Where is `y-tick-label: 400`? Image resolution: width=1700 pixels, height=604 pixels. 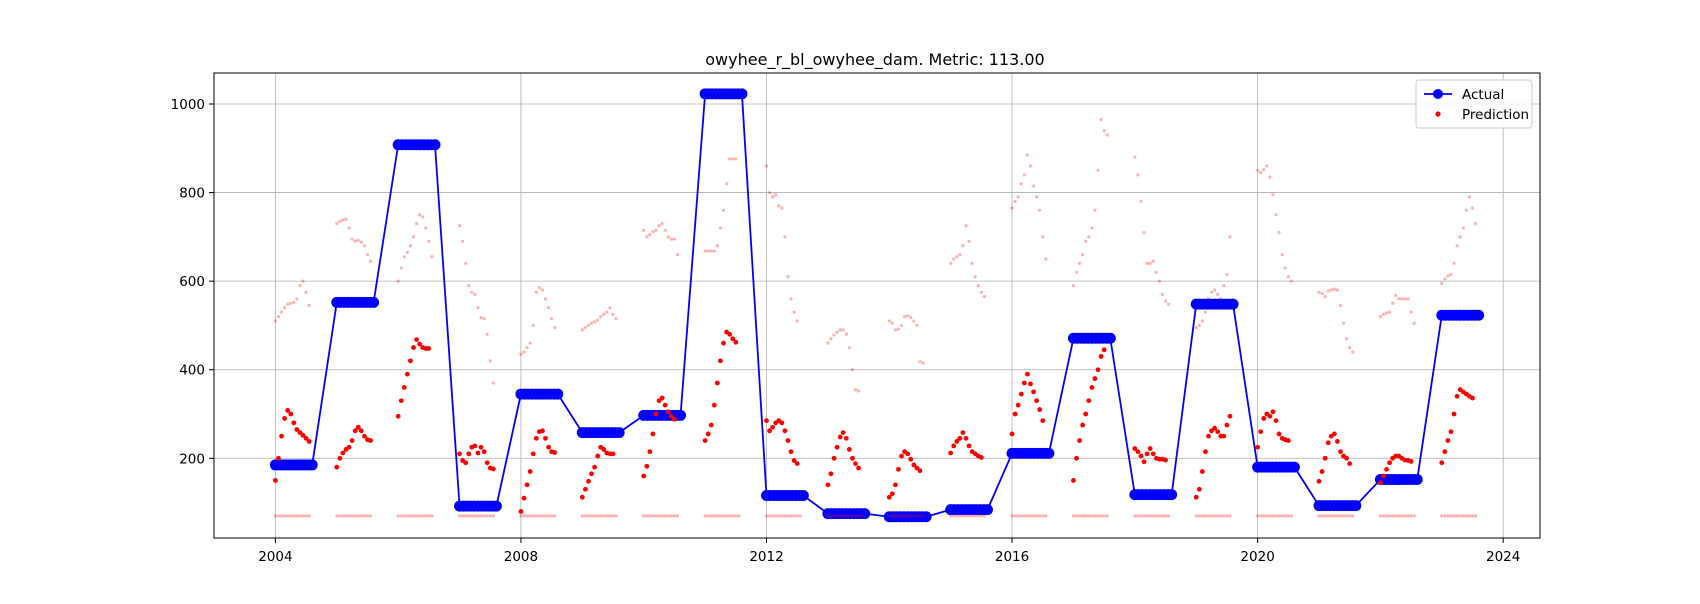 y-tick-label: 400 is located at coordinates (192, 371).